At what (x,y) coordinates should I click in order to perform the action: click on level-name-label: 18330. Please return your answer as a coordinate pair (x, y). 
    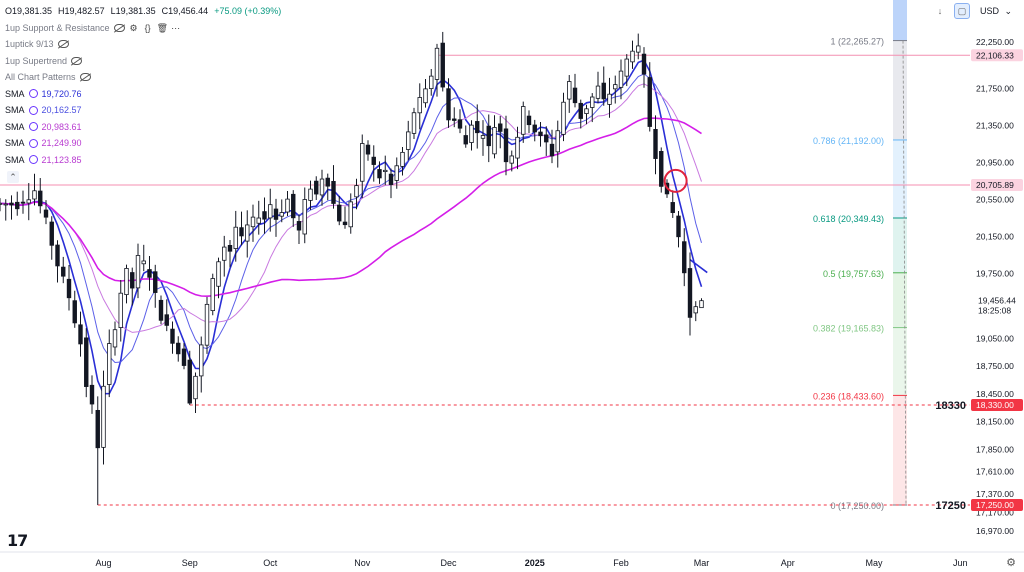
    Looking at the image, I should click on (950, 406).